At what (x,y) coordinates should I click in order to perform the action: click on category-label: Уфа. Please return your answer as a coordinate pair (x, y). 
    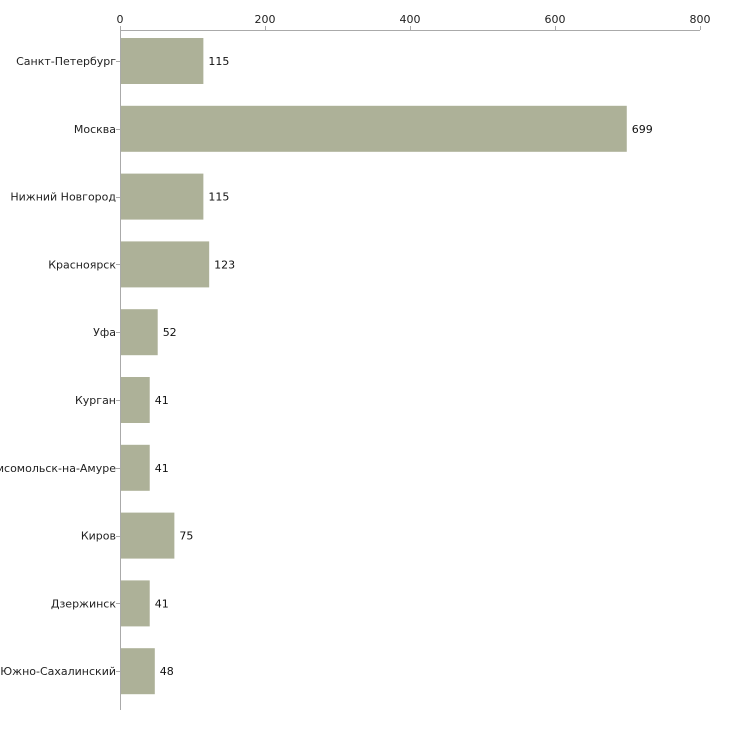
    Looking at the image, I should click on (104, 332).